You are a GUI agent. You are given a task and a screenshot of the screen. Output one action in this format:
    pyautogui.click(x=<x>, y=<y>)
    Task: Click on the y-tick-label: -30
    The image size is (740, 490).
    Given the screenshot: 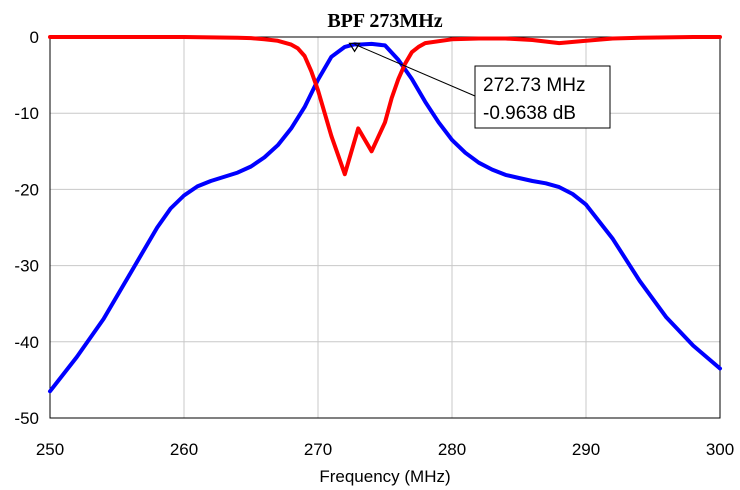 What is the action you would take?
    pyautogui.click(x=26, y=266)
    